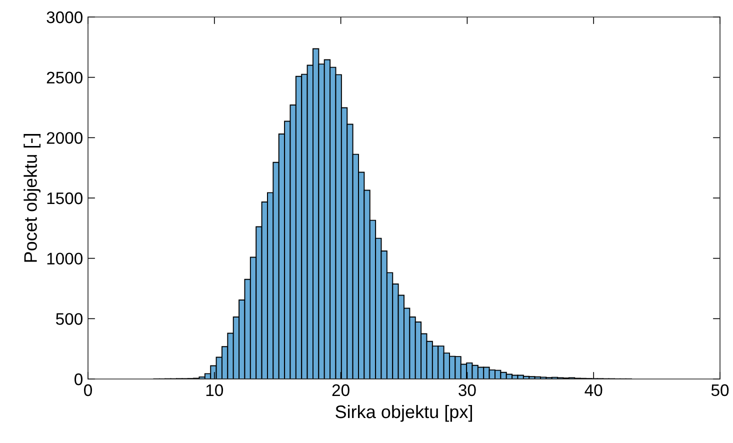 Image resolution: width=733 pixels, height=443 pixels. I want to click on x-tick-label: 10, so click(215, 390).